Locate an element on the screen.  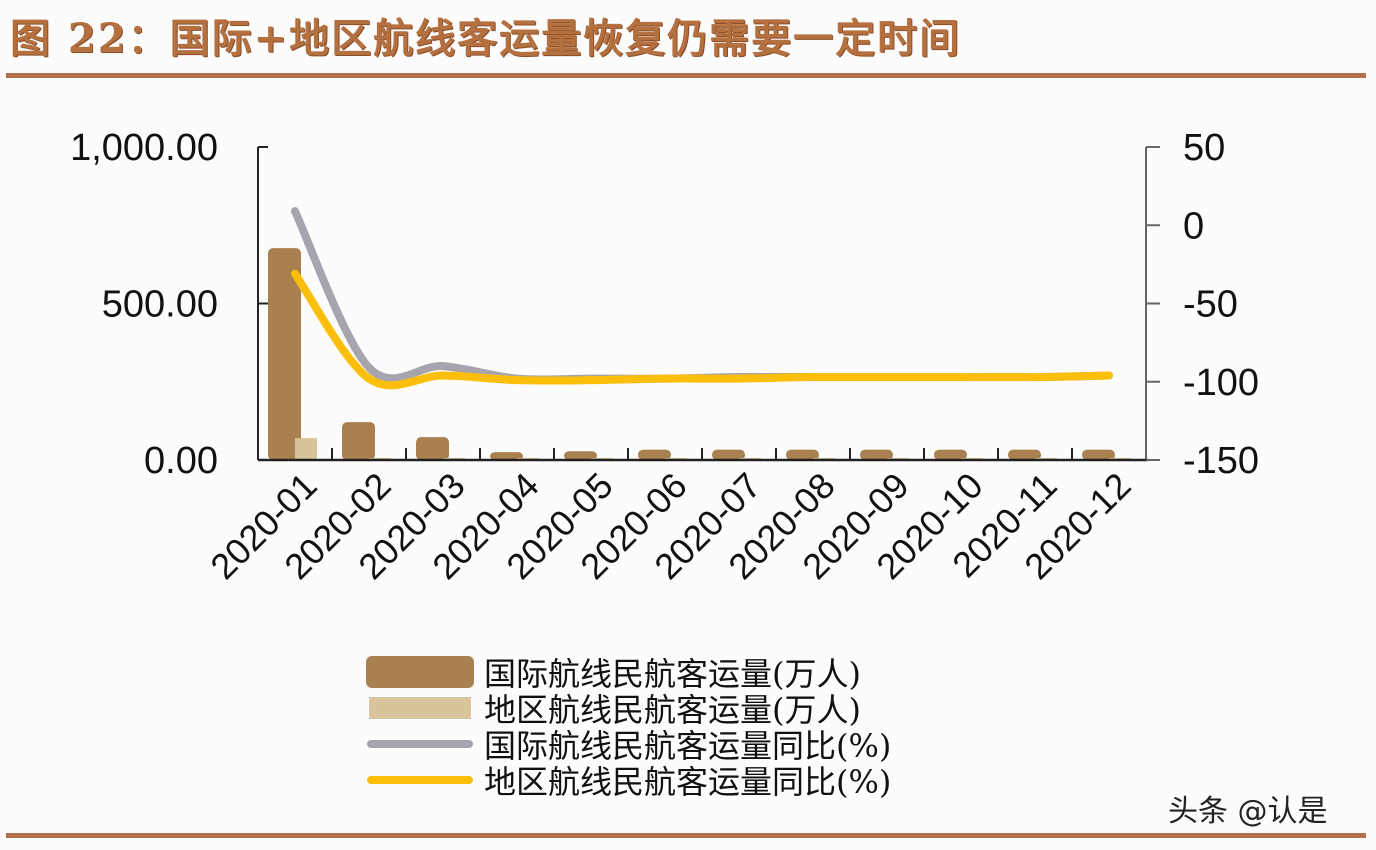
right-axis-tick-label: 50 is located at coordinates (1204, 148).